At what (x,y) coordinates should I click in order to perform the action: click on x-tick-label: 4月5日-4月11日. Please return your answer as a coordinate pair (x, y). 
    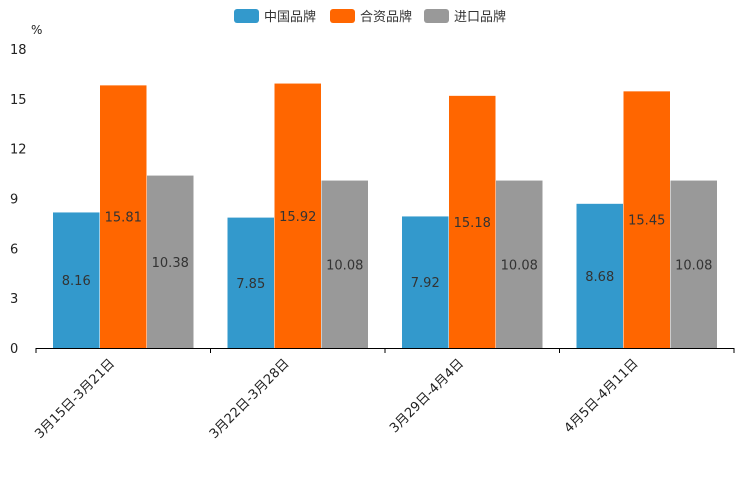
    Looking at the image, I should click on (602, 396).